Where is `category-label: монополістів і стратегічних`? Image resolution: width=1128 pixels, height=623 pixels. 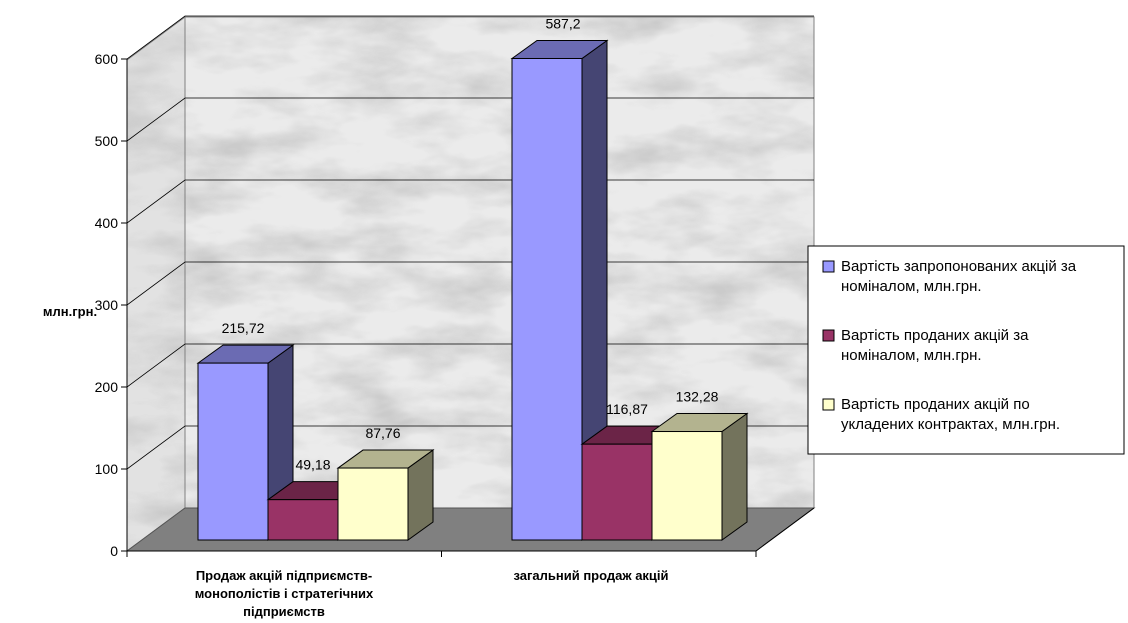 category-label: монополістів і стратегічних is located at coordinates (284, 593).